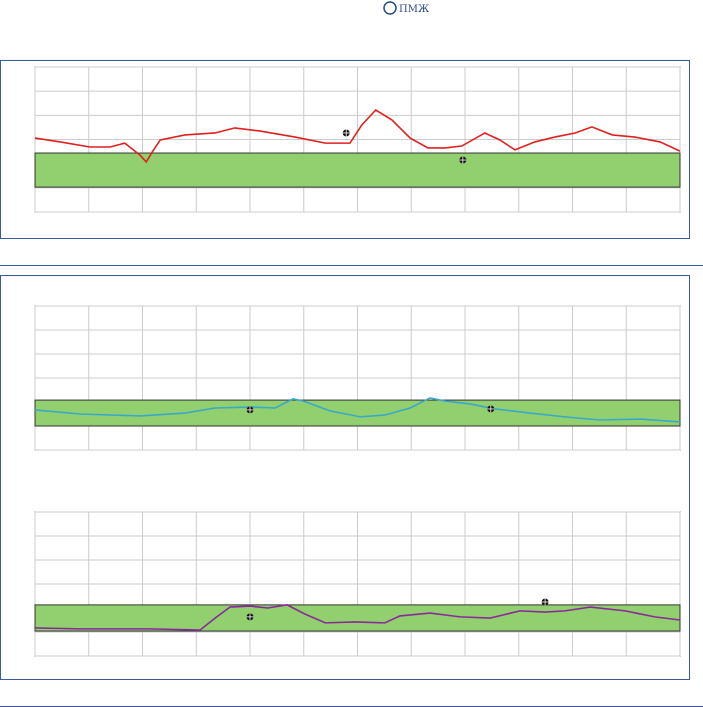 This screenshot has width=703, height=707. Describe the element at coordinates (414, 9) in the screenshot. I see `logo-text: ПМЖ` at that location.